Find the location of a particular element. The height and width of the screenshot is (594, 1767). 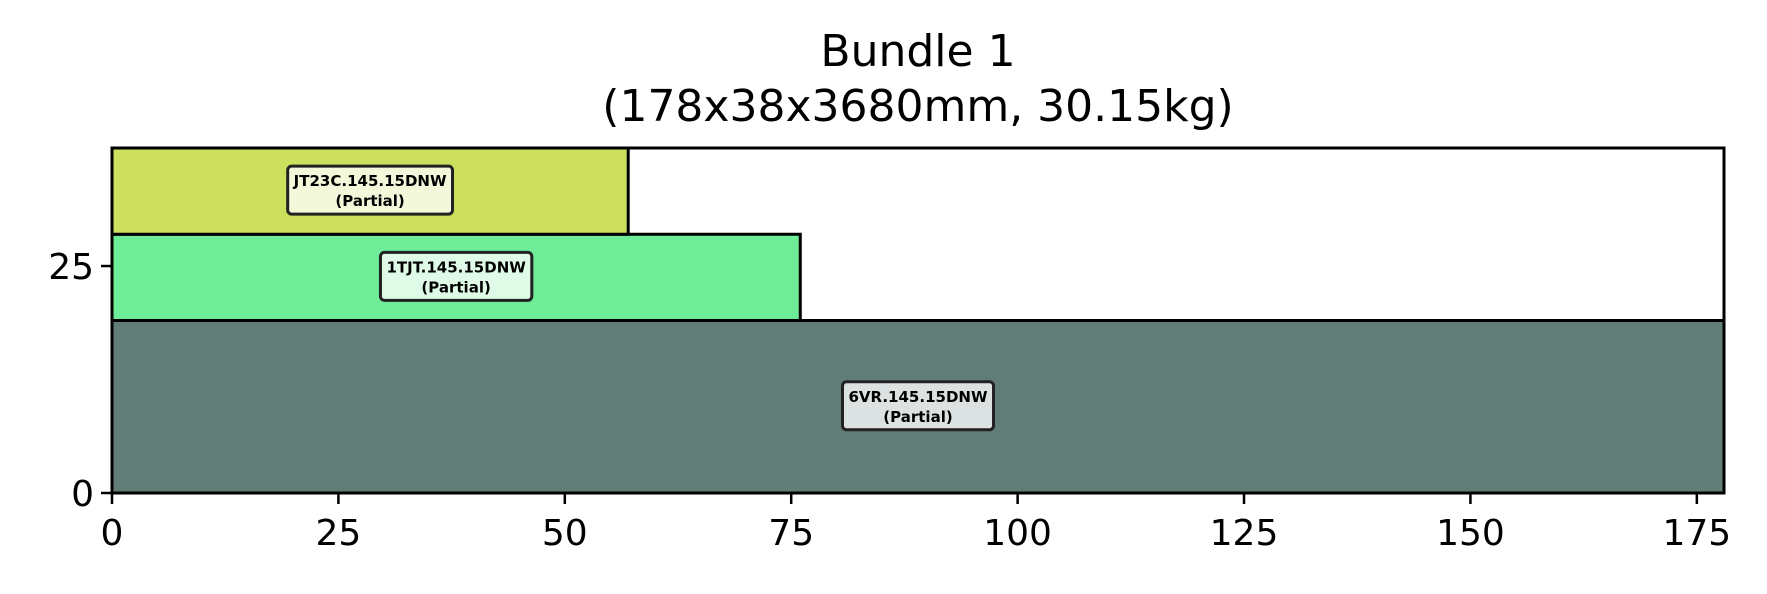

piece-label-box-0: 6VR.145.15DNW (Partial) is located at coordinates (918, 406).